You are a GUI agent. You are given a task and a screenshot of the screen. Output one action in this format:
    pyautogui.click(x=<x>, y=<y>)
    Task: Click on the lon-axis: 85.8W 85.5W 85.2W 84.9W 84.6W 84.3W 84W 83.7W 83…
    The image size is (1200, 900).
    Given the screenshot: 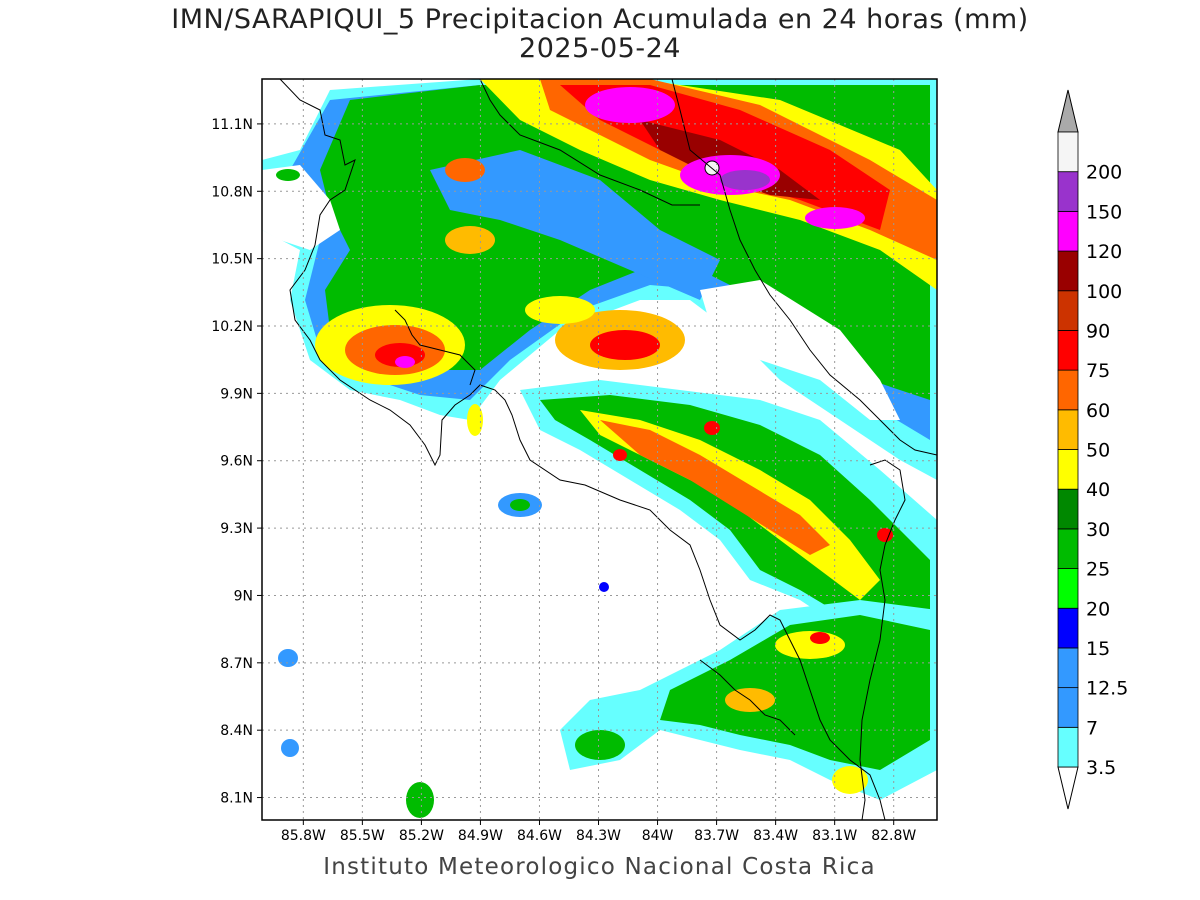 What is the action you would take?
    pyautogui.click(x=598, y=832)
    